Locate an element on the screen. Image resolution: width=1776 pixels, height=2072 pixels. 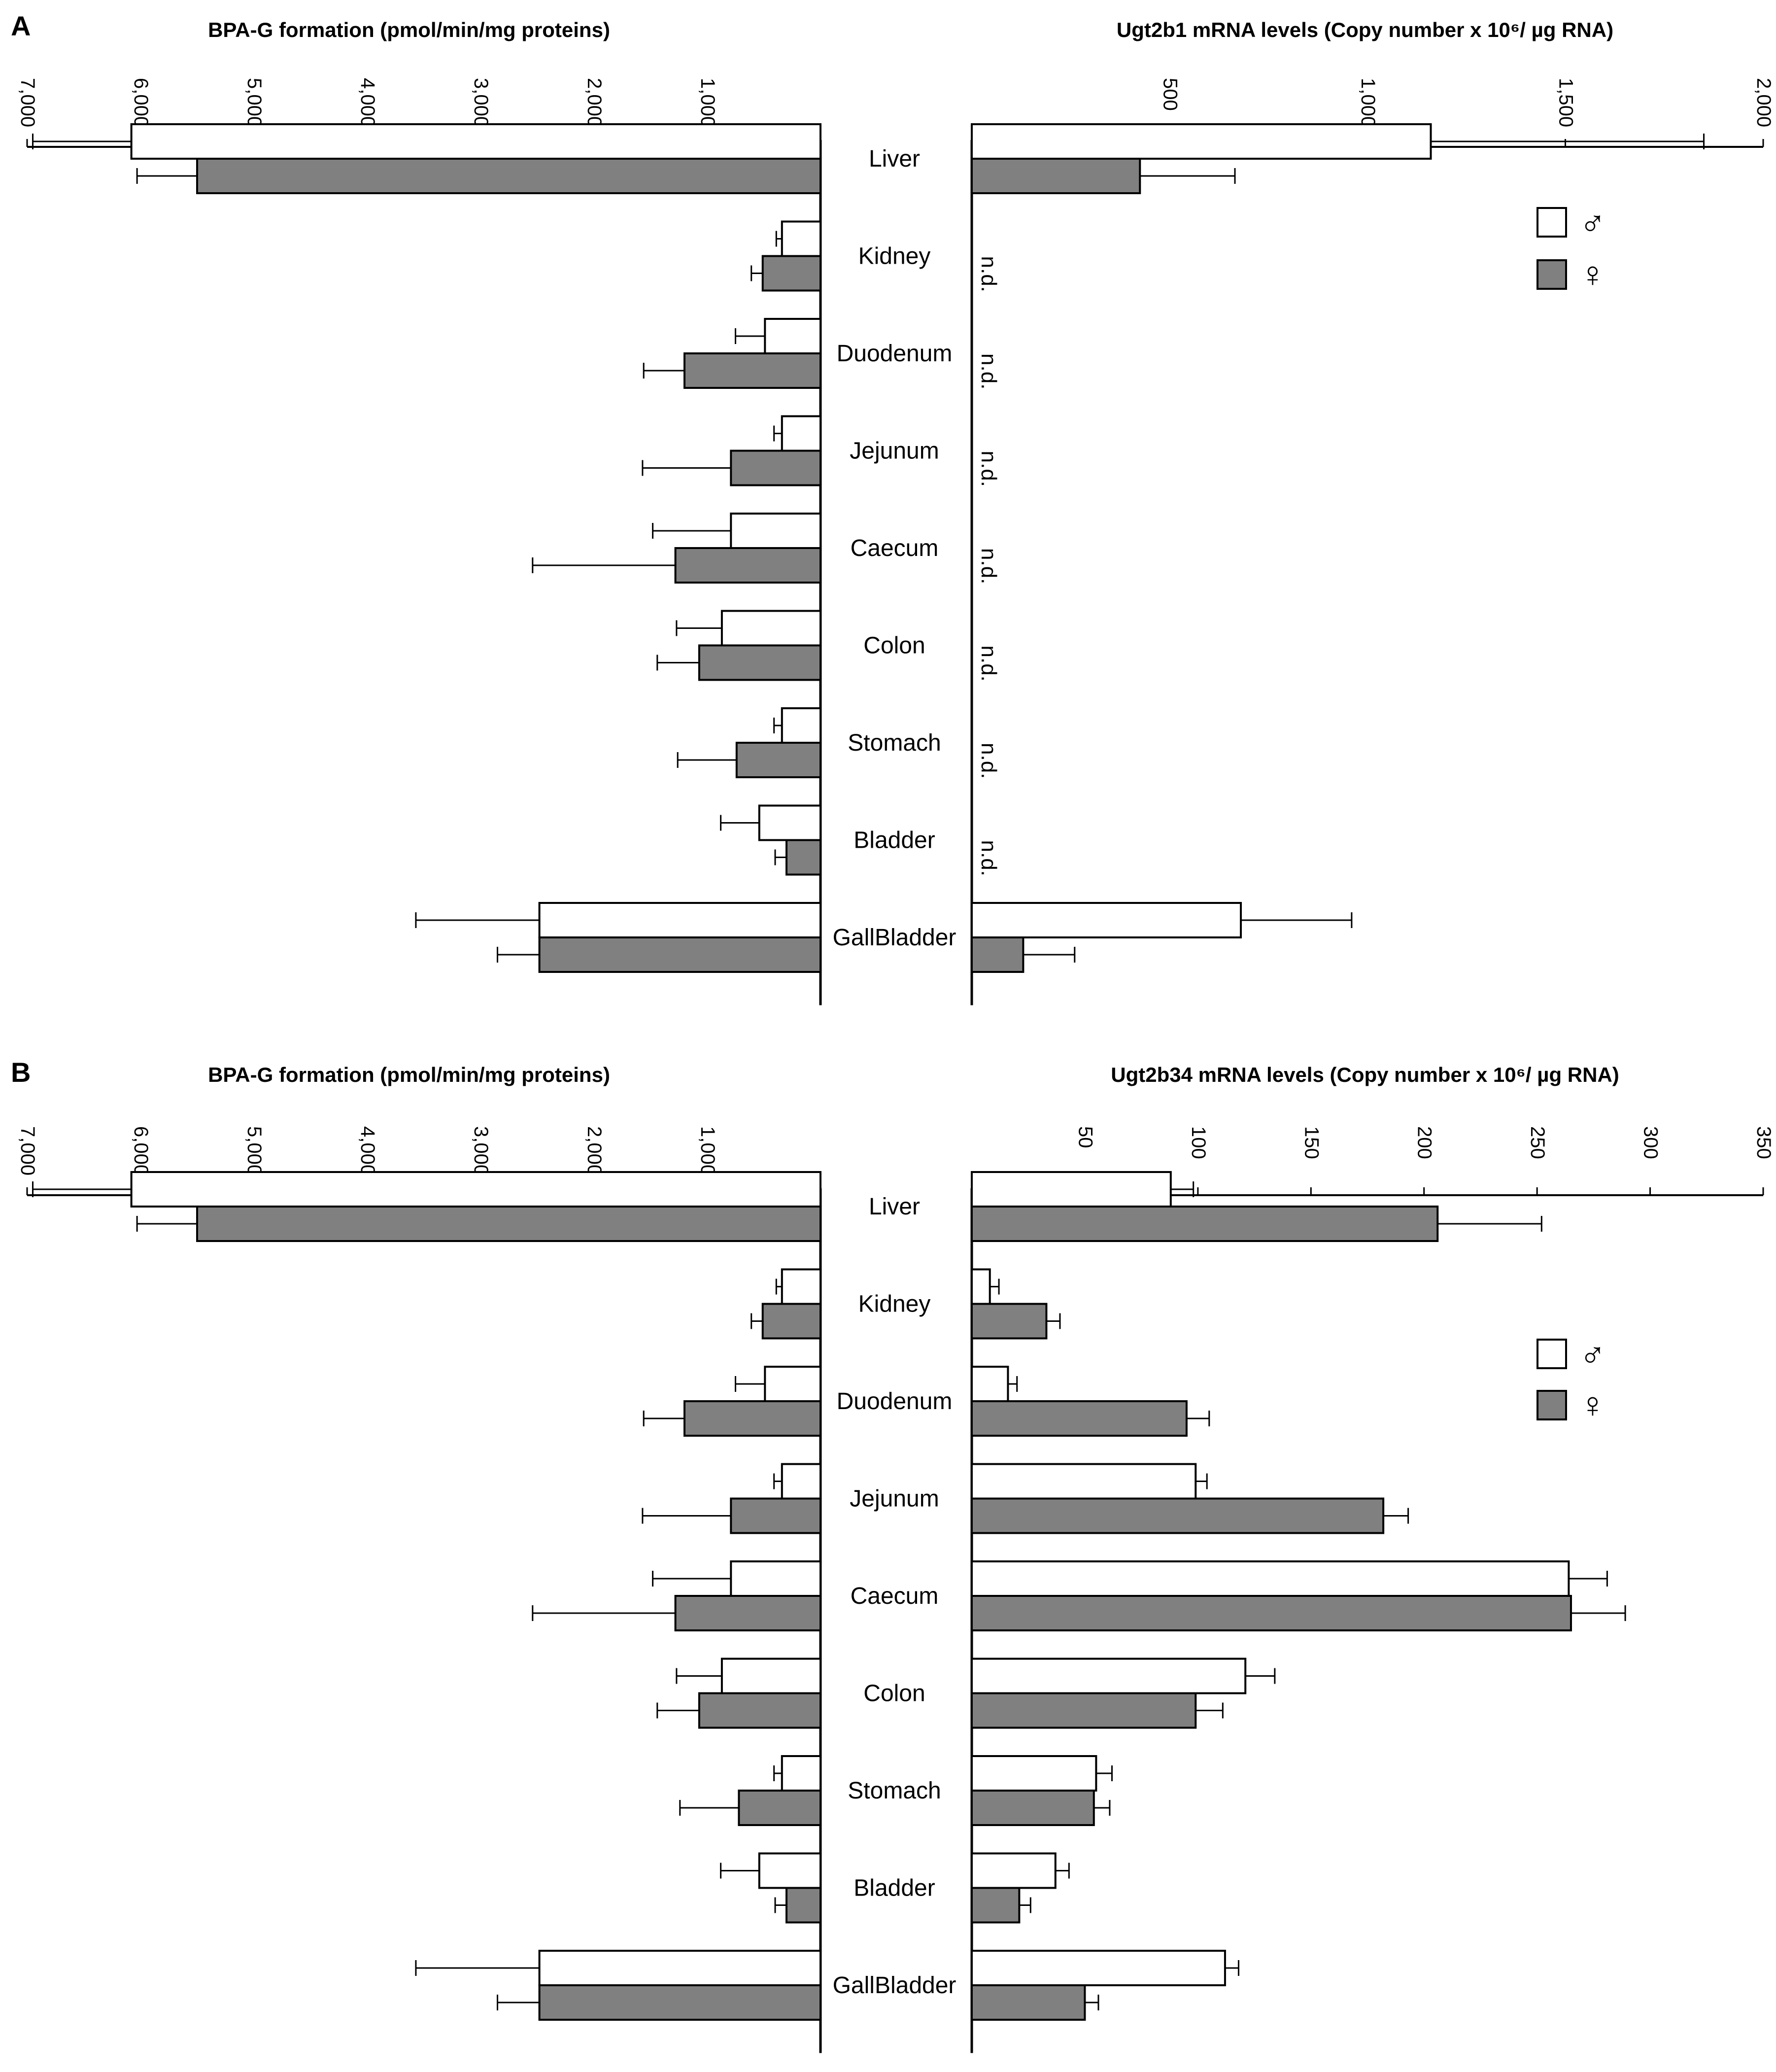
panel-a-right-tick-label: 1,500 is located at coordinates (1566, 102).